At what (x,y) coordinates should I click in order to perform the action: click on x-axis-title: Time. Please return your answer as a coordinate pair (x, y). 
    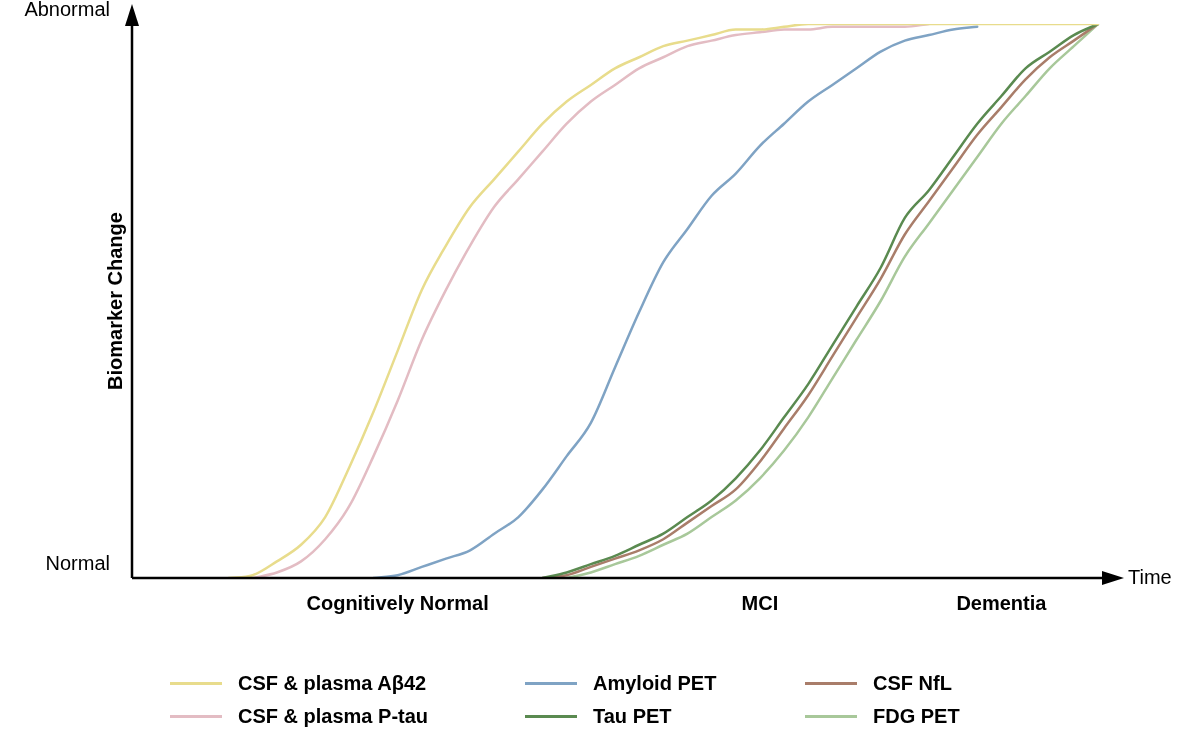
    Looking at the image, I should click on (1150, 576).